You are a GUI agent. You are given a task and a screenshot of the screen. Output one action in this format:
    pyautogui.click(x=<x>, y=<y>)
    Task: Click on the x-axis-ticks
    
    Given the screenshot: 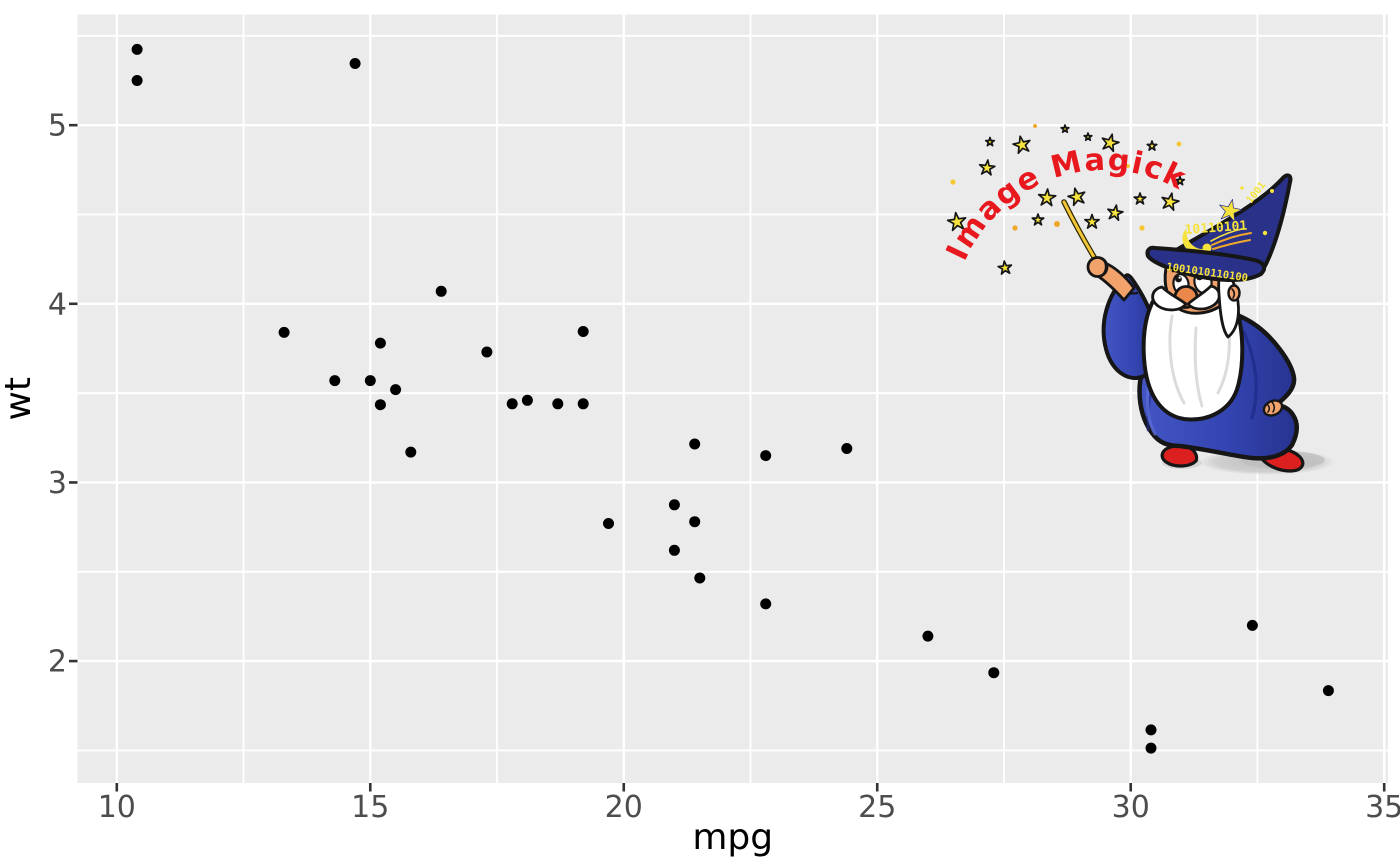 What is the action you would take?
    pyautogui.click(x=750, y=787)
    